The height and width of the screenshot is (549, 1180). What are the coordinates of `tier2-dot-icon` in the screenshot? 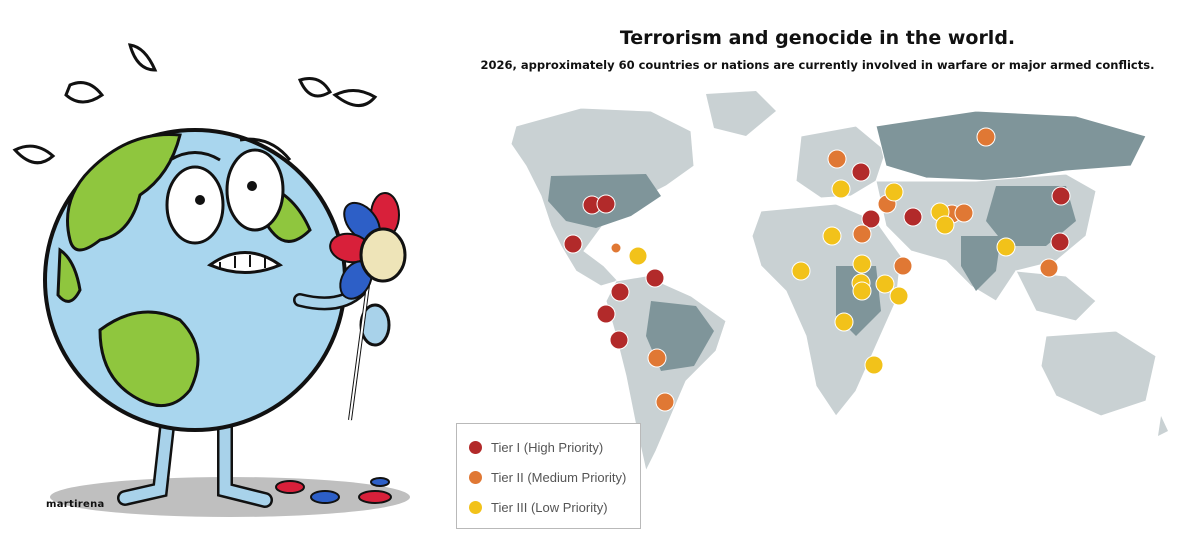 It's located at (475, 477).